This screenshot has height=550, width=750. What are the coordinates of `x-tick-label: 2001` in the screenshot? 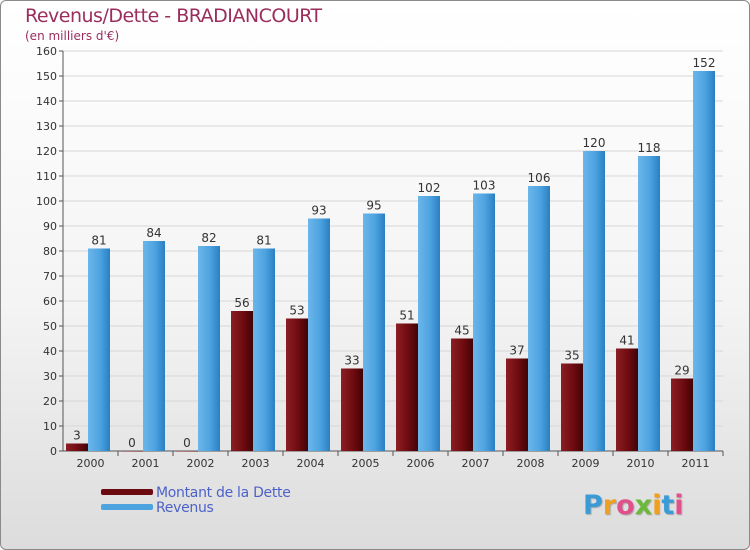 It's located at (146, 463).